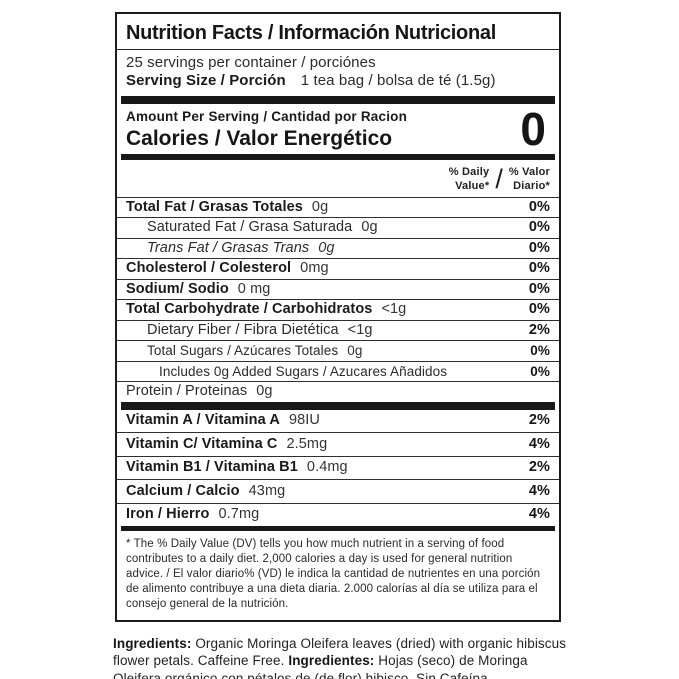  I want to click on vitamin-name: Iron / Hierro, so click(168, 514).